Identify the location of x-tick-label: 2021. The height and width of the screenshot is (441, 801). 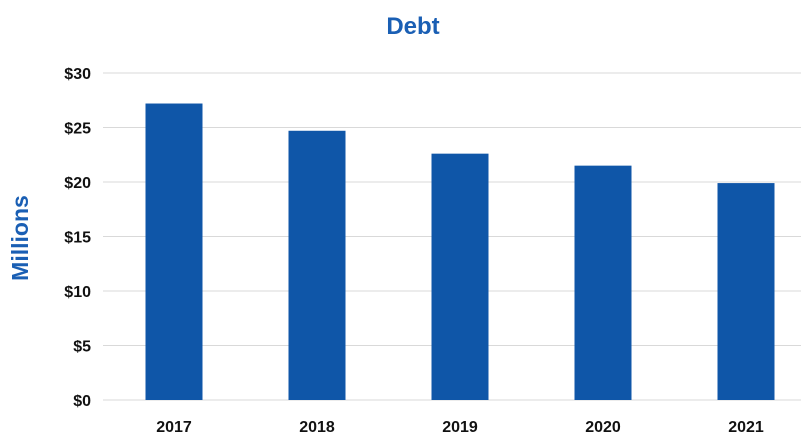
(746, 427).